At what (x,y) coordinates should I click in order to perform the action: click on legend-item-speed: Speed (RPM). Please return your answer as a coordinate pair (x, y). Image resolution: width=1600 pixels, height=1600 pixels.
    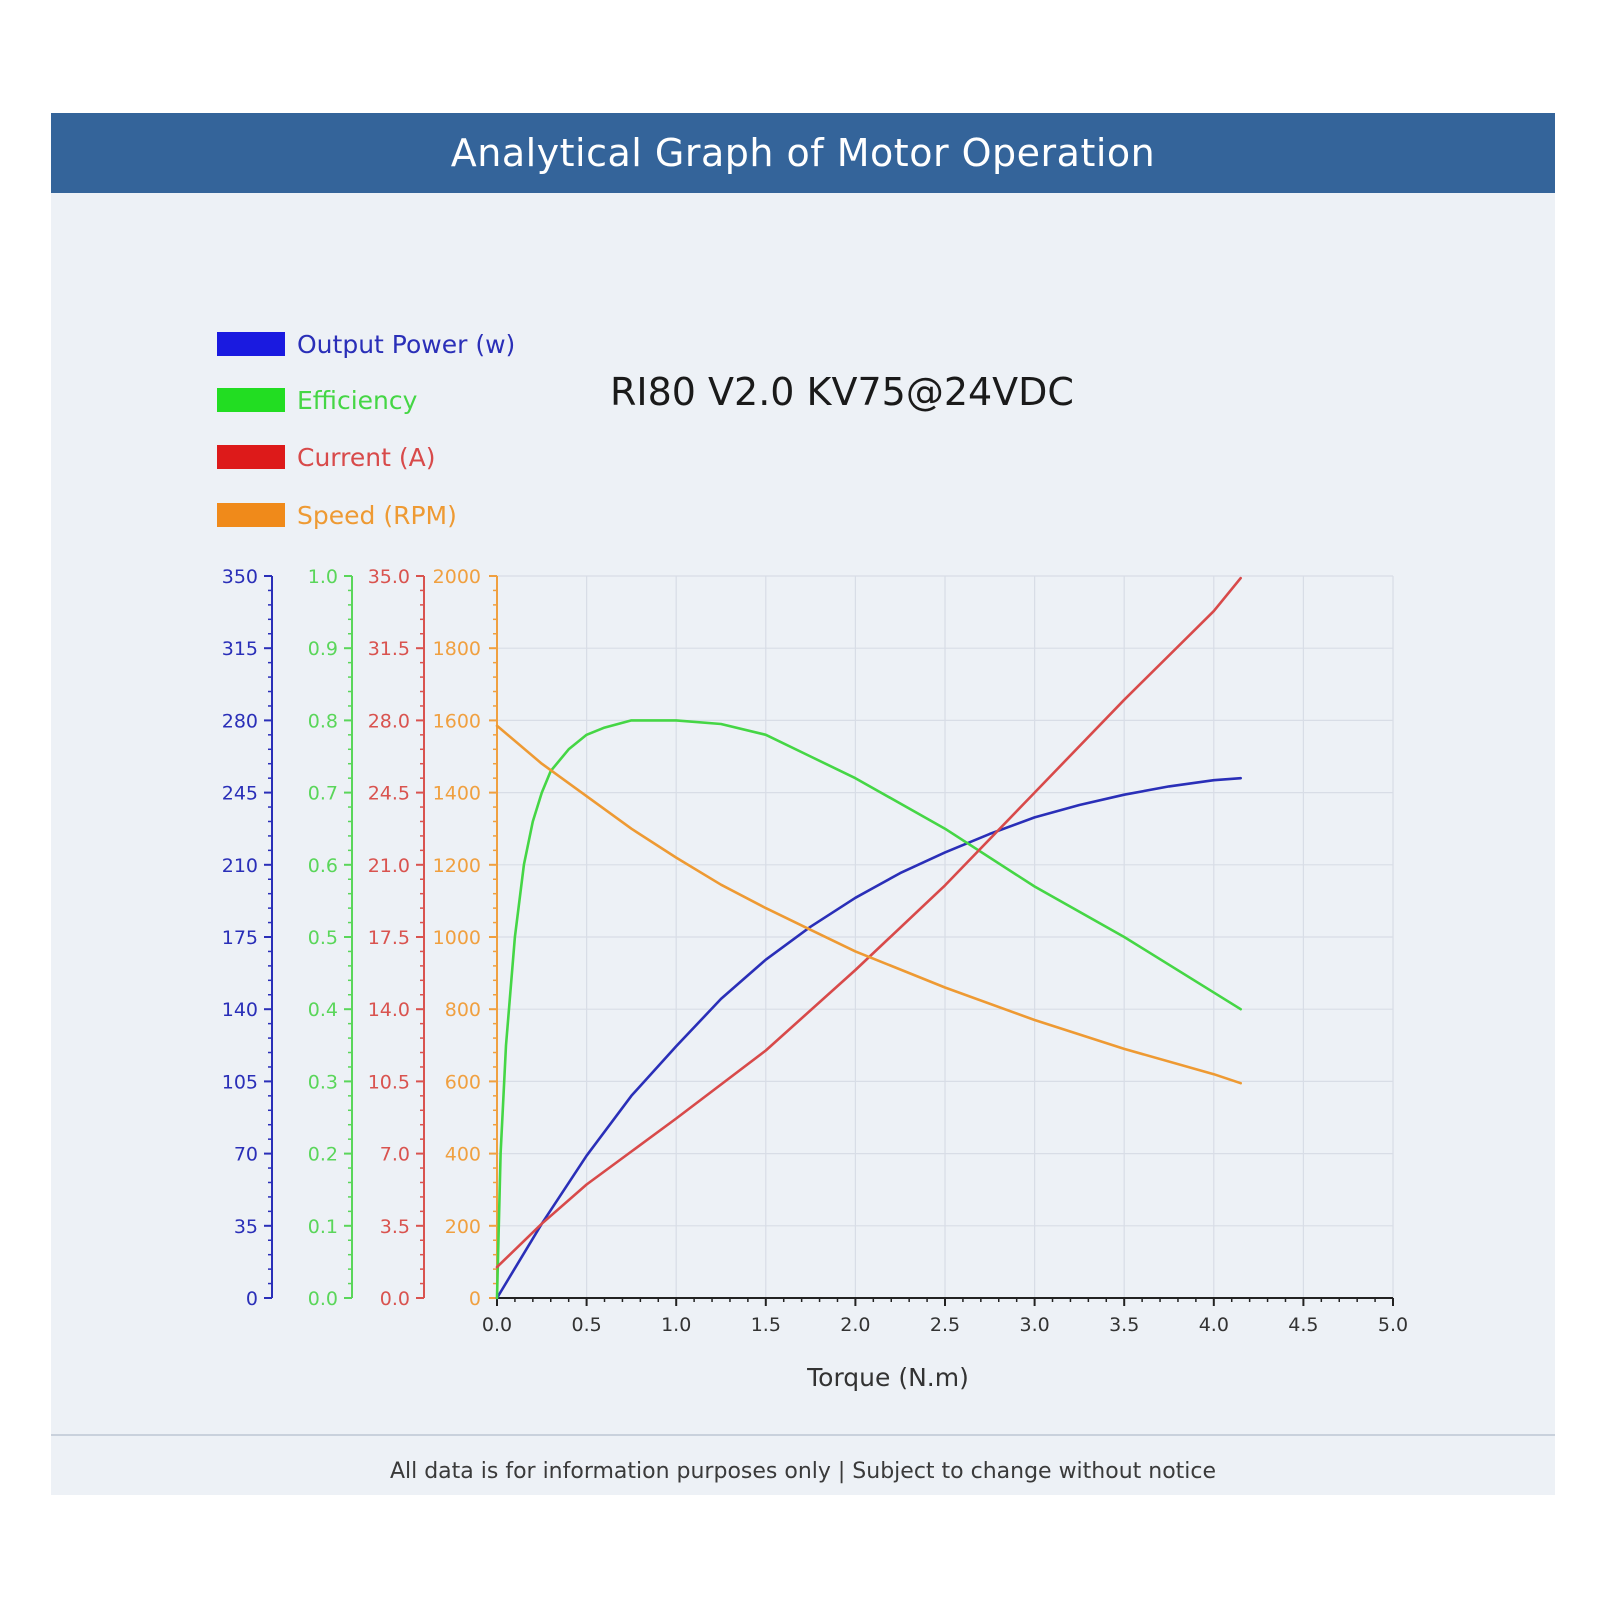
    Looking at the image, I should click on (337, 515).